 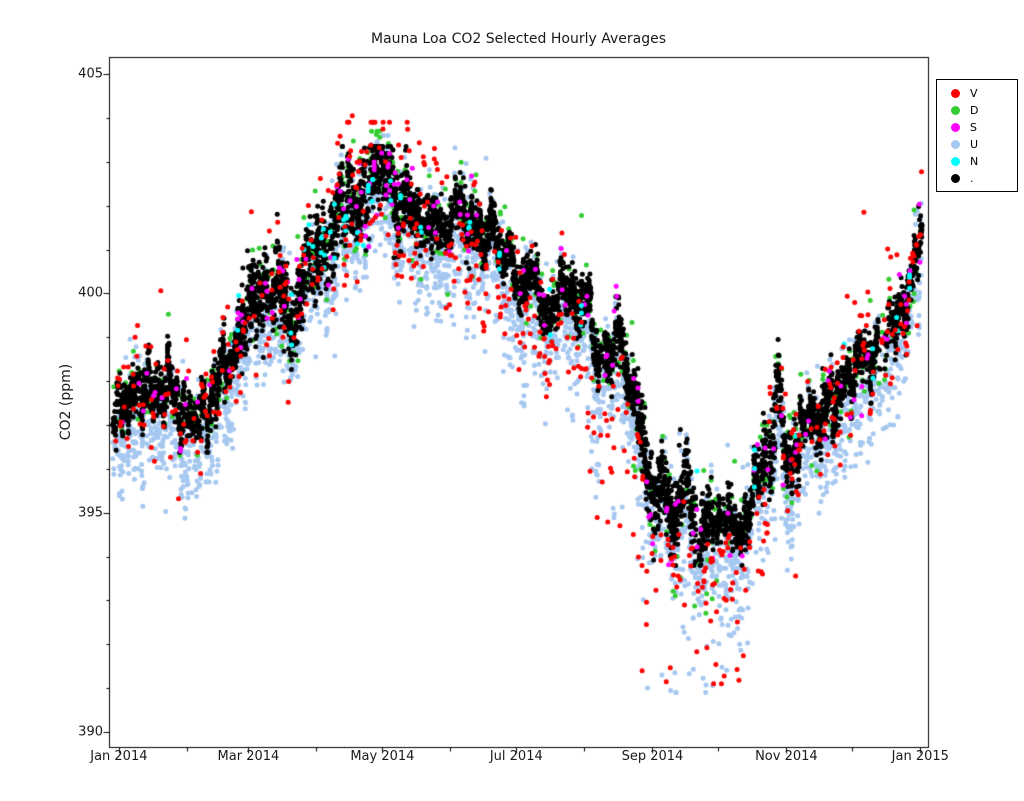 What do you see at coordinates (90, 74) in the screenshot?
I see `y-tick-label: 405` at bounding box center [90, 74].